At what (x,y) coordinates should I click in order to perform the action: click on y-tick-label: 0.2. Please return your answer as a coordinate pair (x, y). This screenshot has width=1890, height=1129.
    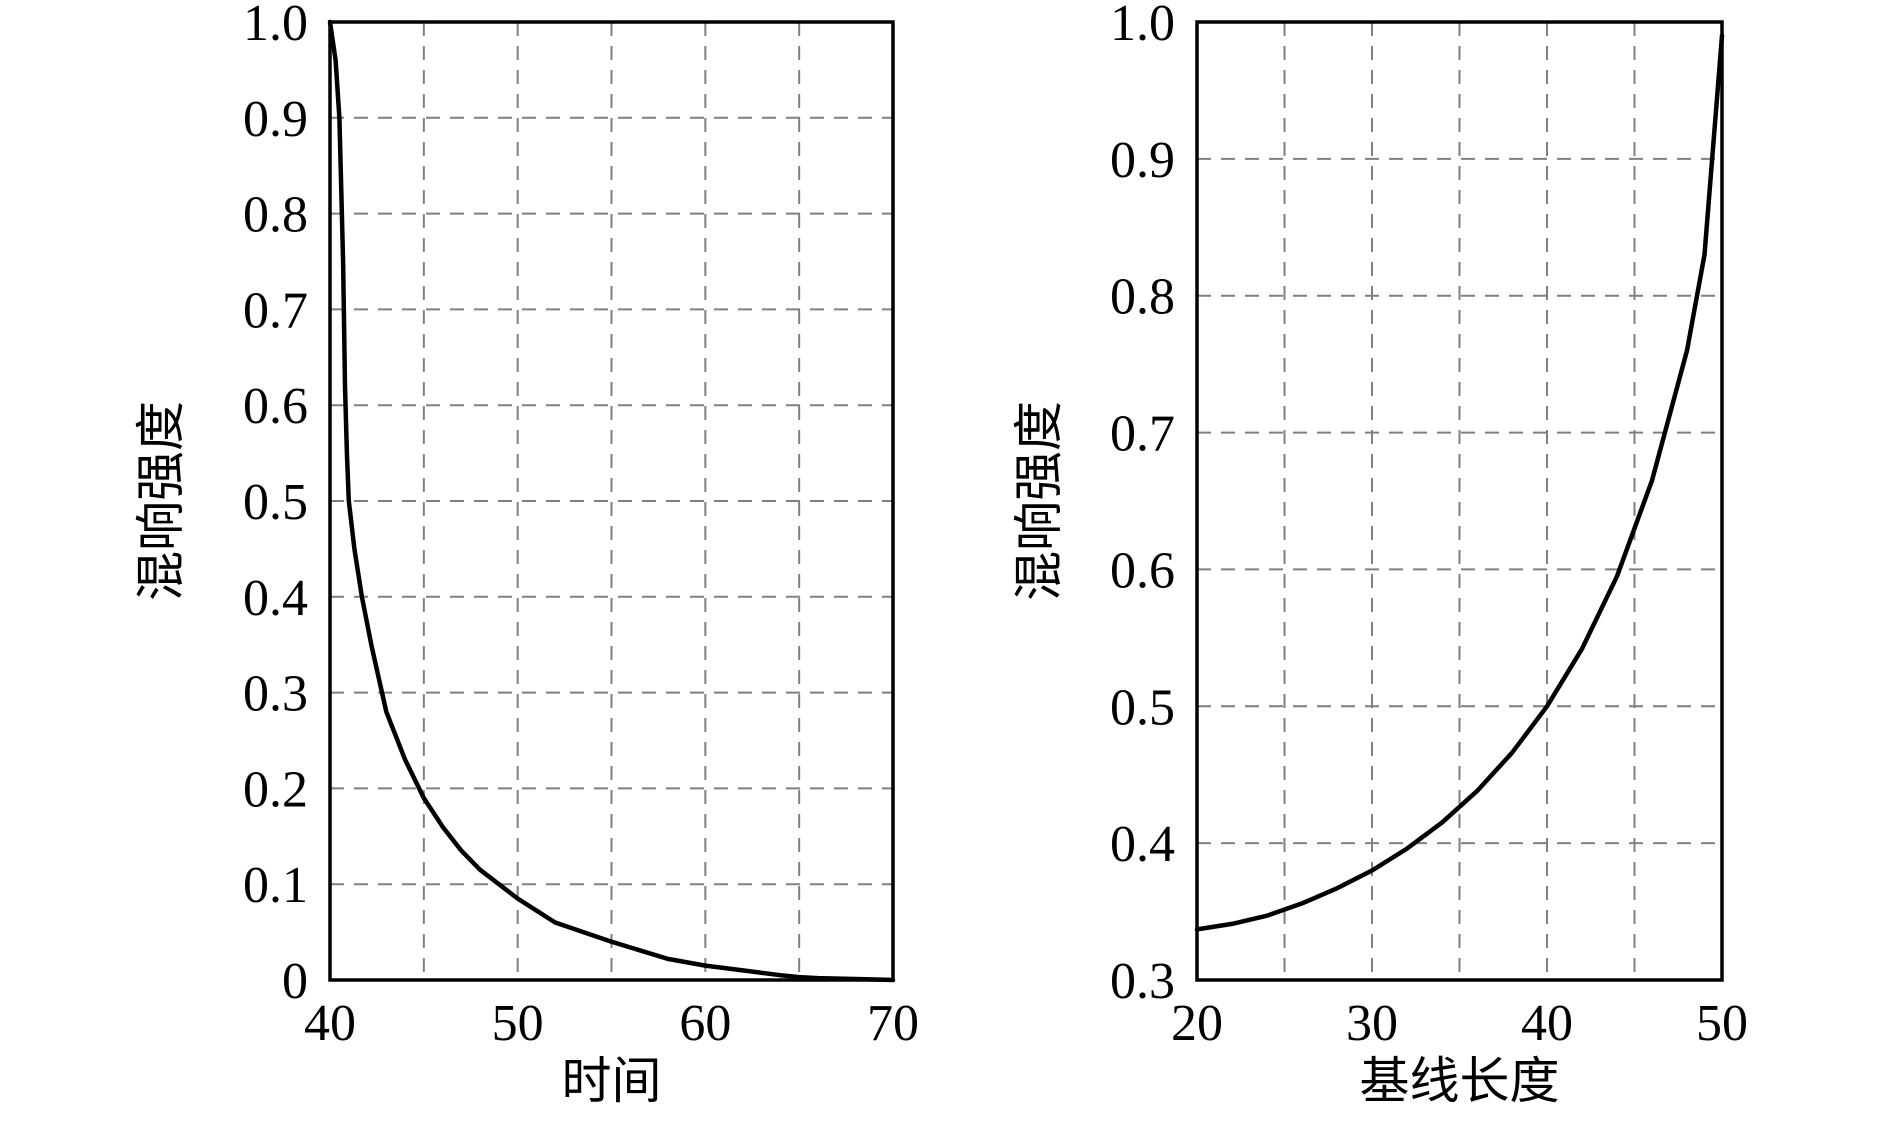
    Looking at the image, I should click on (275, 789).